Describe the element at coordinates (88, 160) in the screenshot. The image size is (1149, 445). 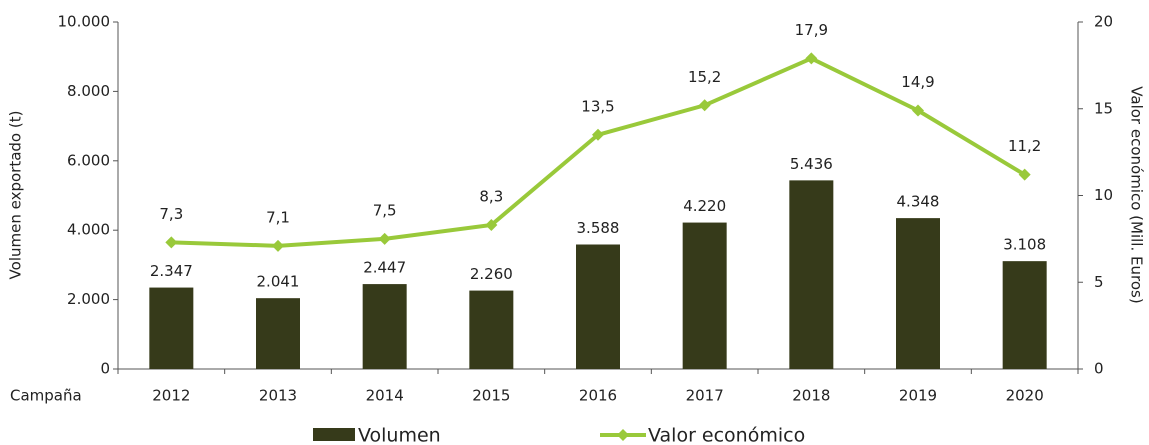
I see `y-tick-label: 6.000` at that location.